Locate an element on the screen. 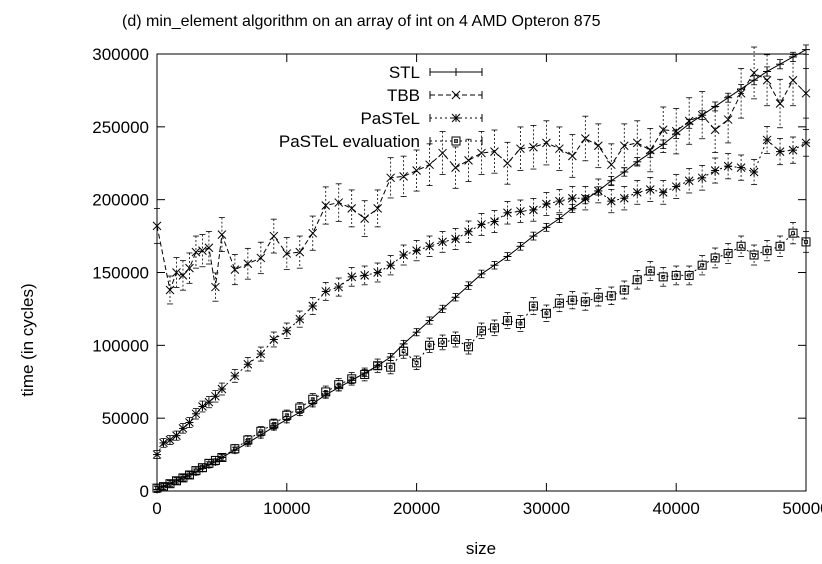 Image resolution: width=822 pixels, height=564 pixels. legend-label: TBB is located at coordinates (403, 95).